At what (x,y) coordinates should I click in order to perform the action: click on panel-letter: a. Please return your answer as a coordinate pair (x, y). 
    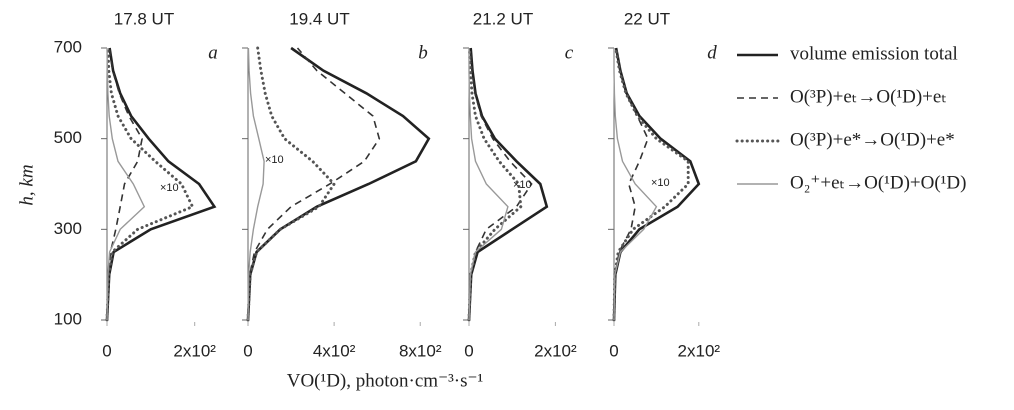
    Looking at the image, I should click on (213, 52).